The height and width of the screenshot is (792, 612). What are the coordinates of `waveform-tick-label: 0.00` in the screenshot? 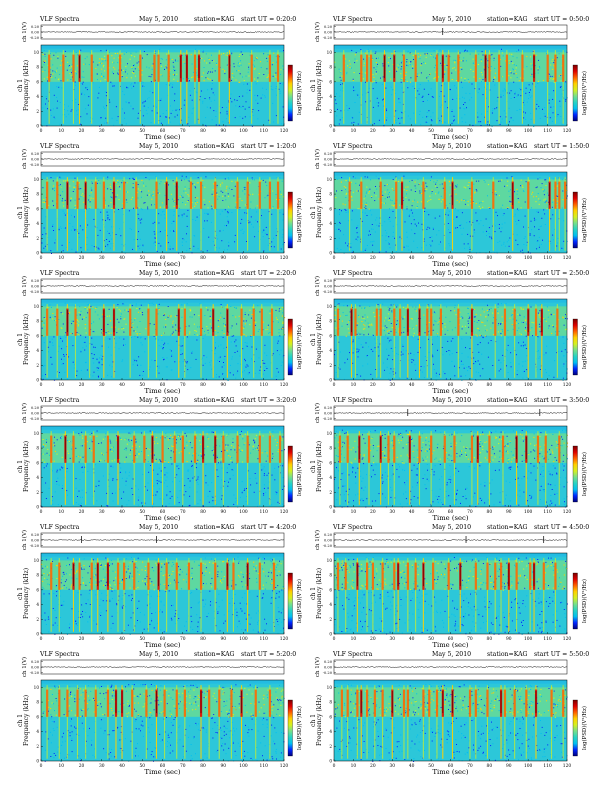 It's located at (328, 287).